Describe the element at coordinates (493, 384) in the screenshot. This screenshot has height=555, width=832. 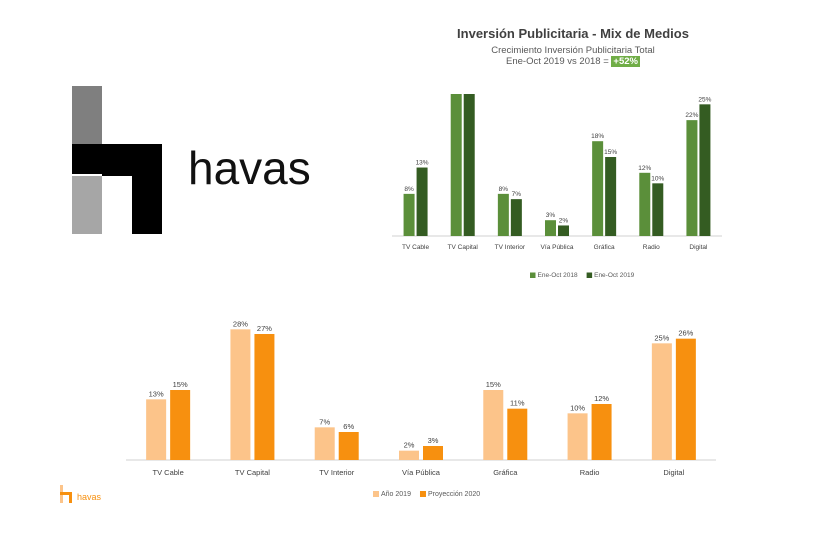
I see `data-label-grafica-ano-2019: 15%` at that location.